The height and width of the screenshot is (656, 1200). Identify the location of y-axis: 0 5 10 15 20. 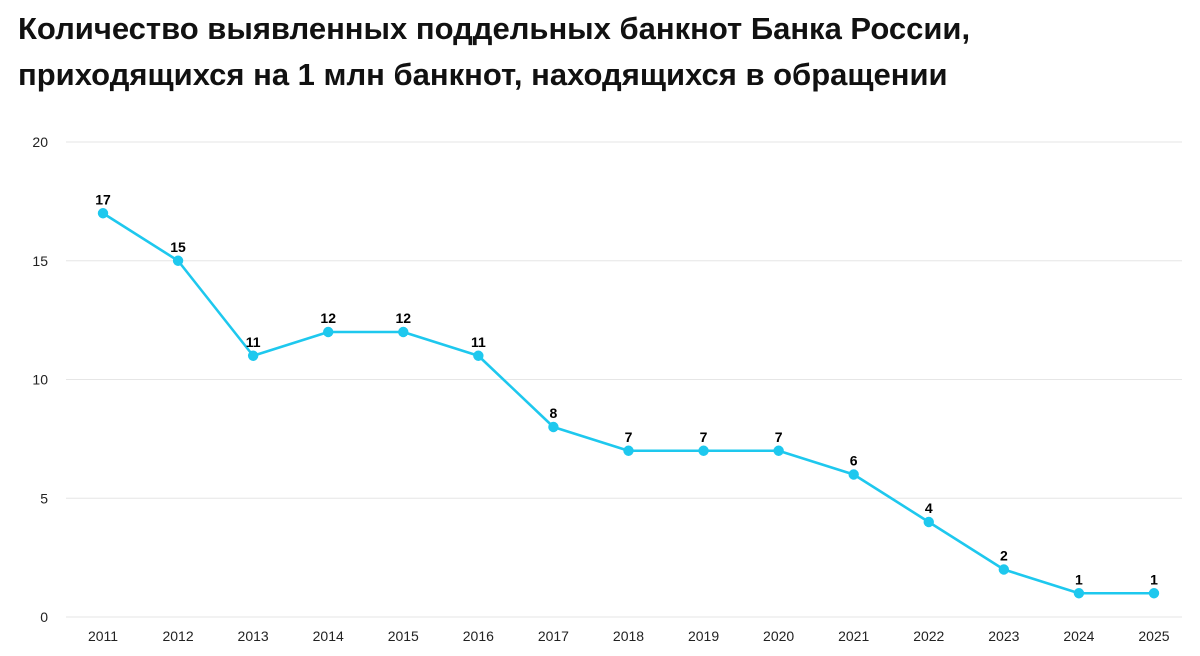
(40, 379).